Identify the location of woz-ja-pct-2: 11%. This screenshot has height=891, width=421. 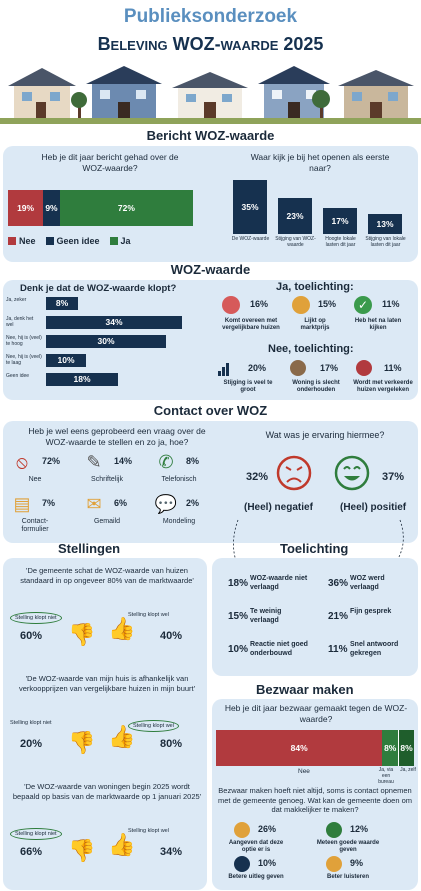
(391, 304).